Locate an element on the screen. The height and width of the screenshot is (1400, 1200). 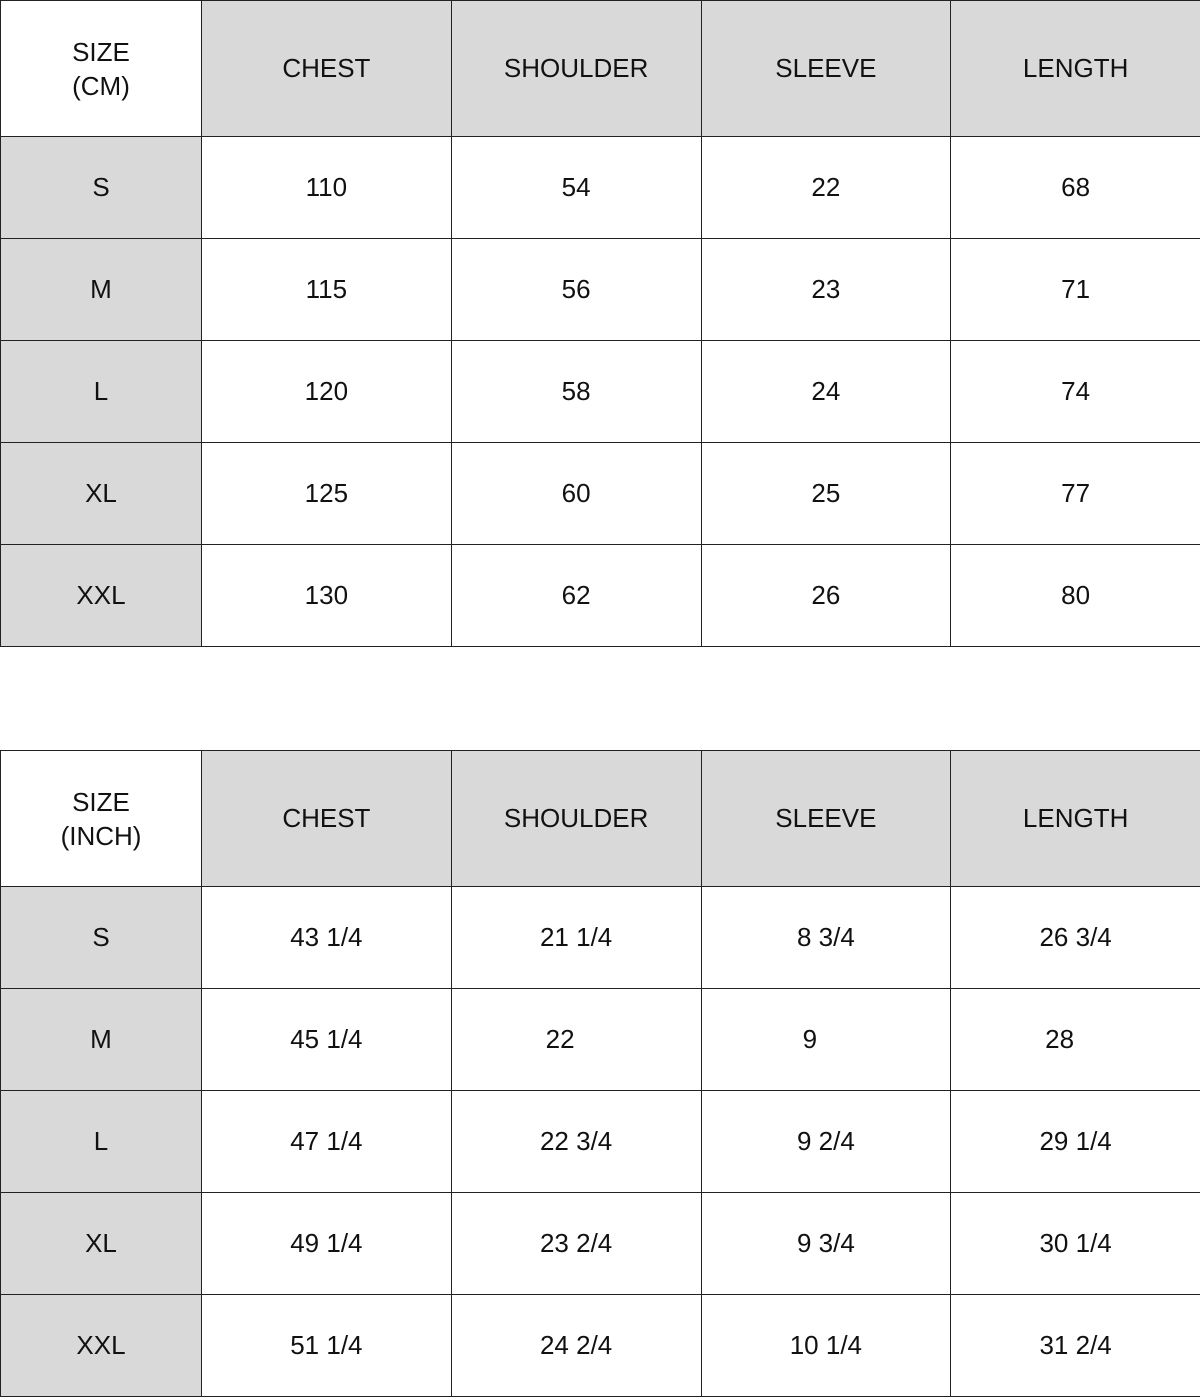
measurement-cell: 130 is located at coordinates (326, 595).